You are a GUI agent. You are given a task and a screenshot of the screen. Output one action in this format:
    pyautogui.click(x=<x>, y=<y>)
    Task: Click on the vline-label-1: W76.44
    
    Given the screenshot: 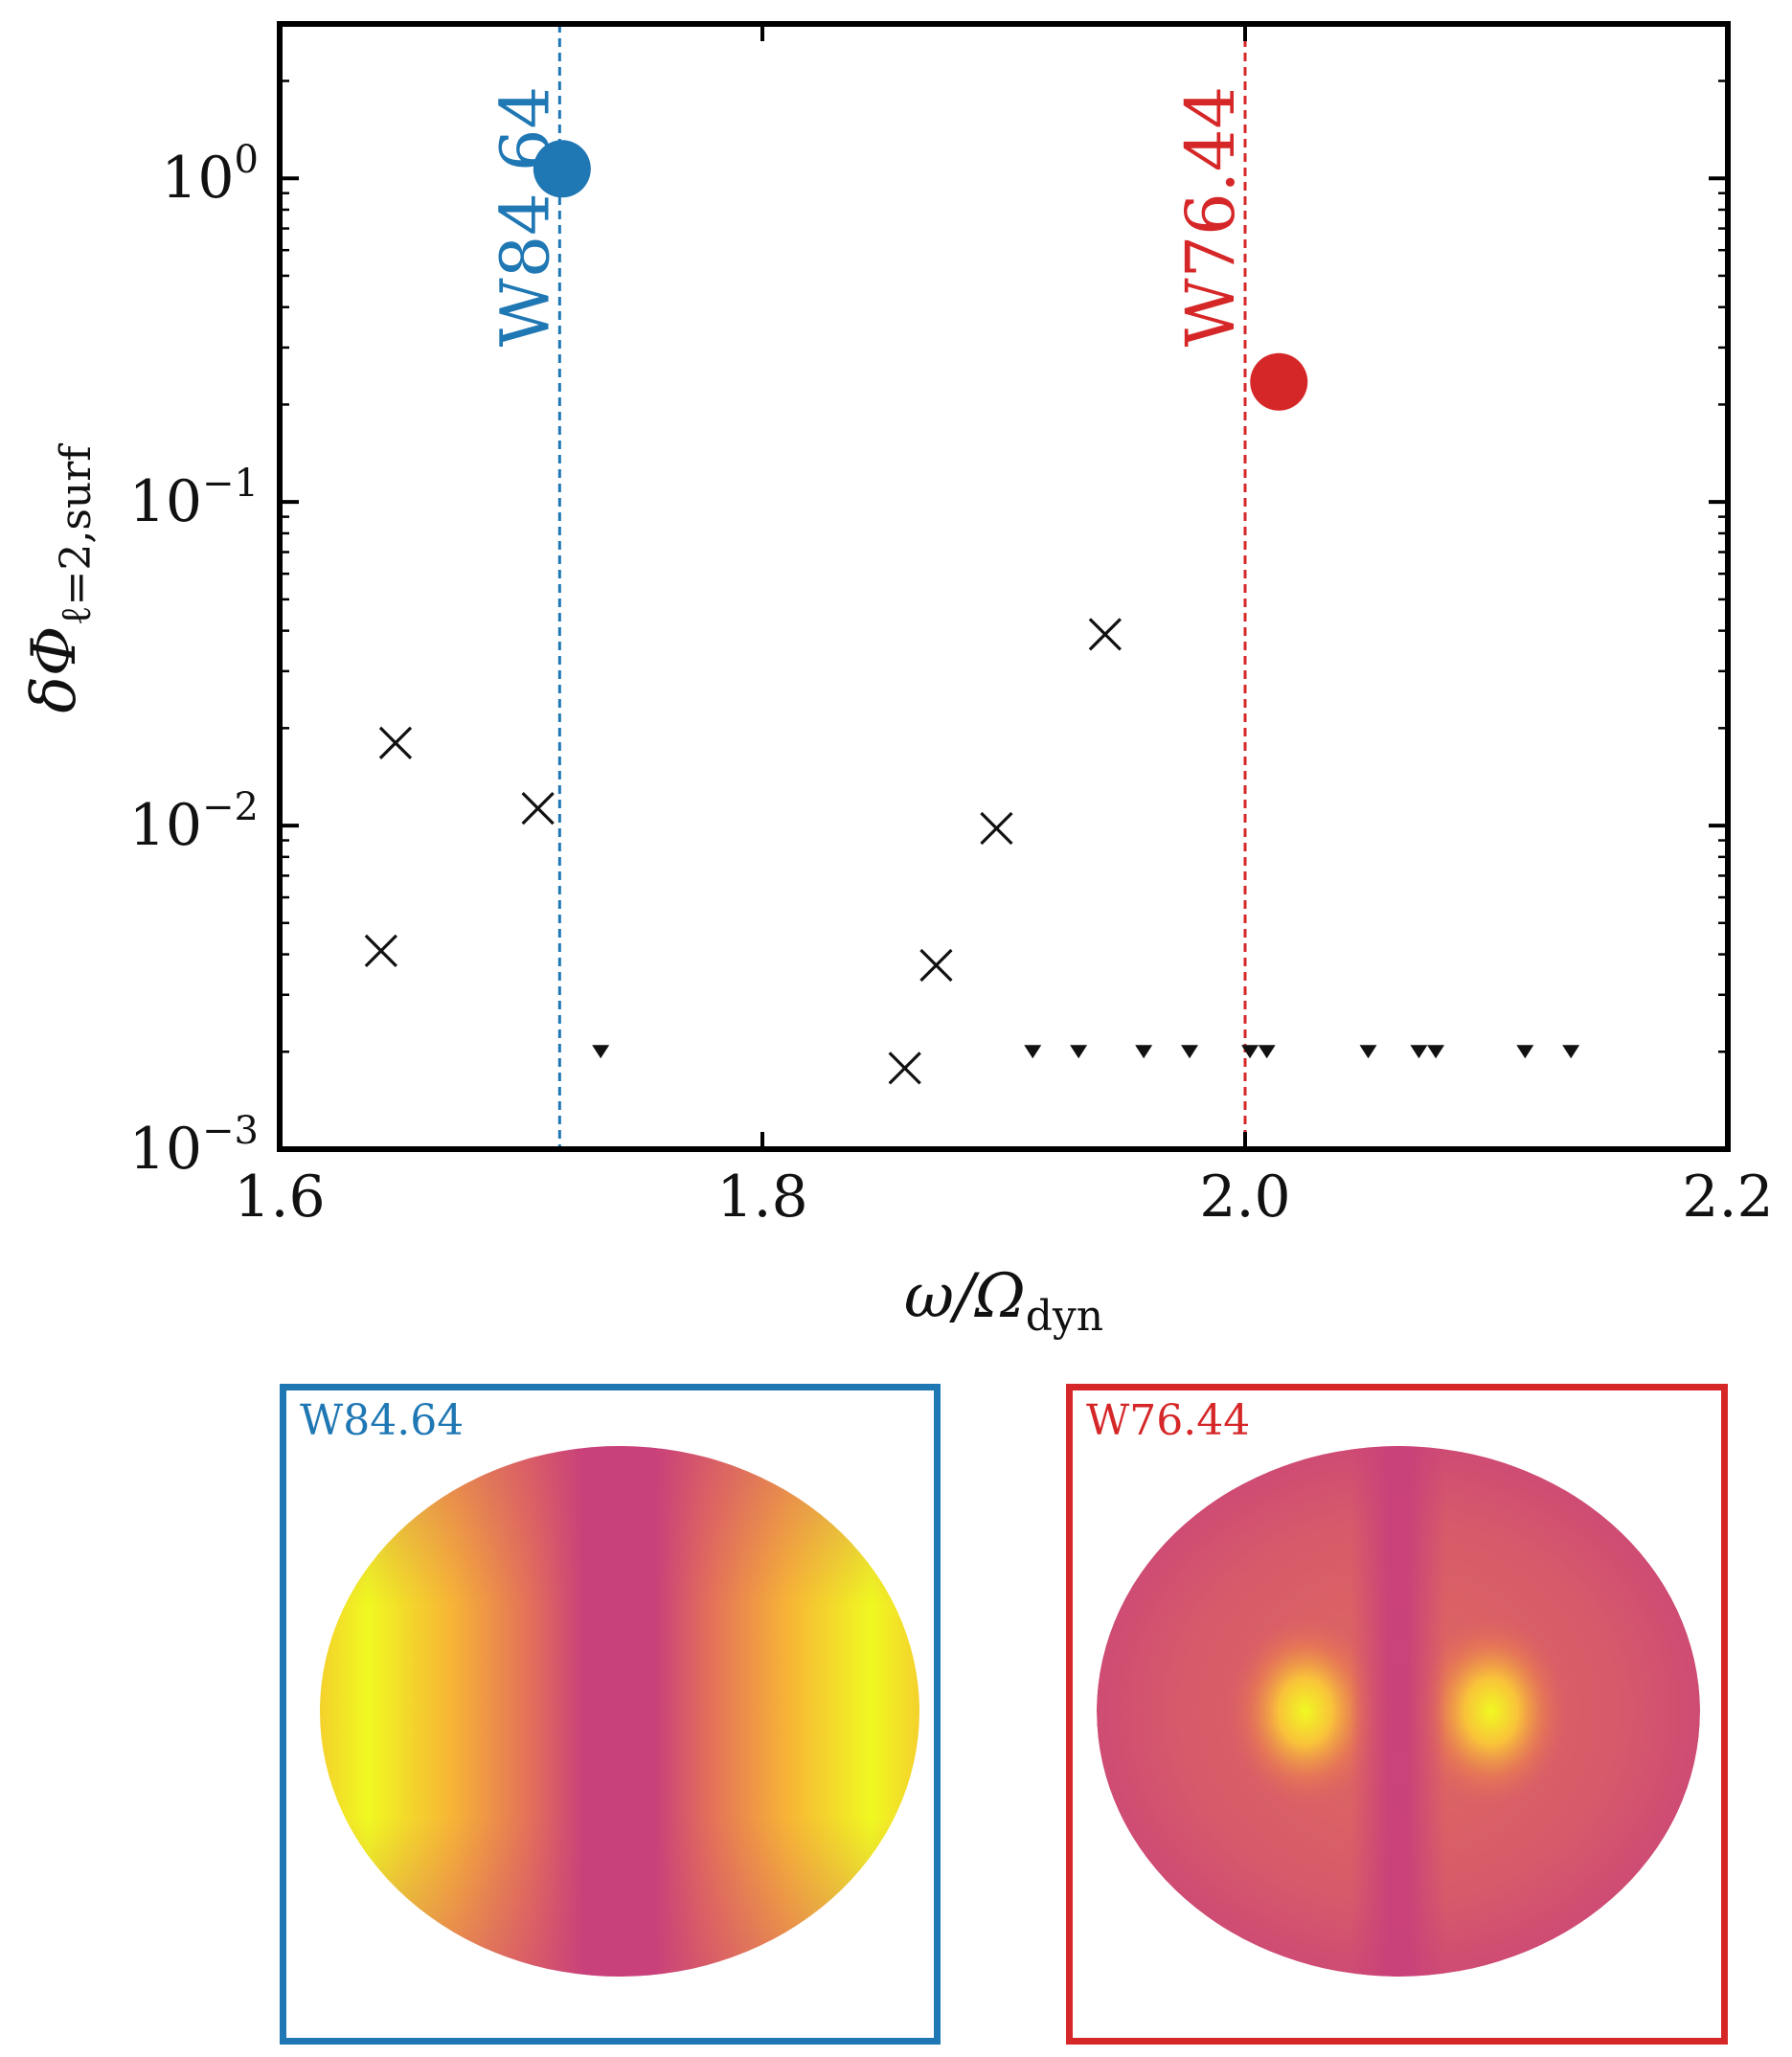 What is the action you would take?
    pyautogui.click(x=1210, y=217)
    